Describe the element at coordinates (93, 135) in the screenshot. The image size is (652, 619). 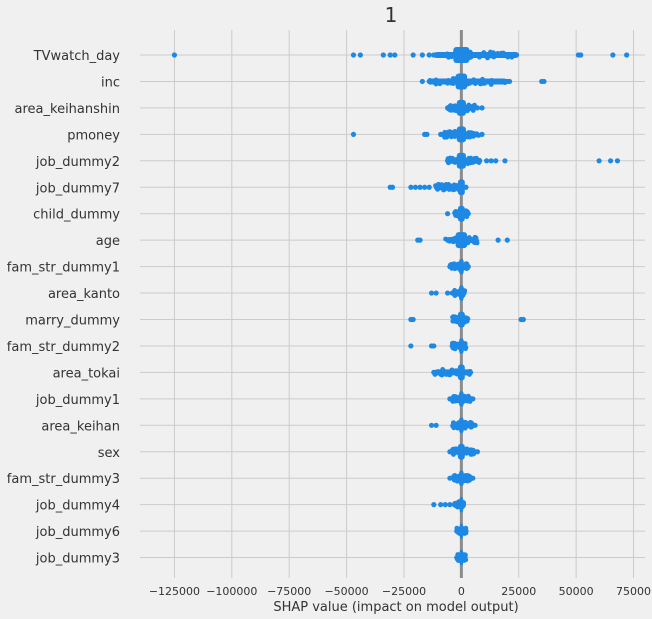
I see `feature-label: pmoney` at that location.